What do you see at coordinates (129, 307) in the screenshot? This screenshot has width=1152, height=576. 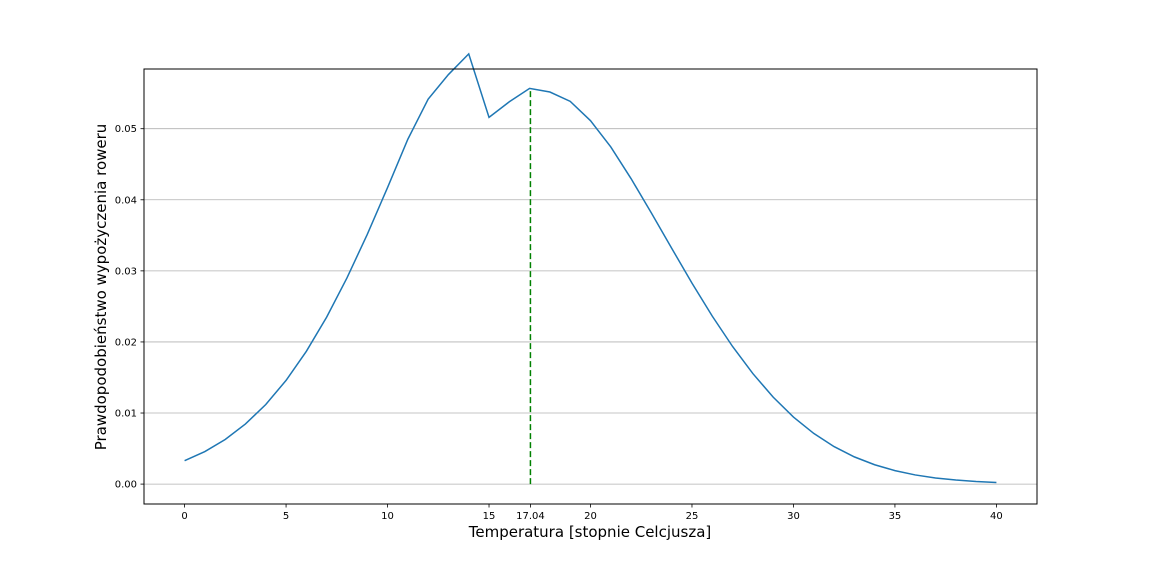 I see `y-axis-ticks: 0.00 0.01 0.02 0.03 0.04 0.05` at bounding box center [129, 307].